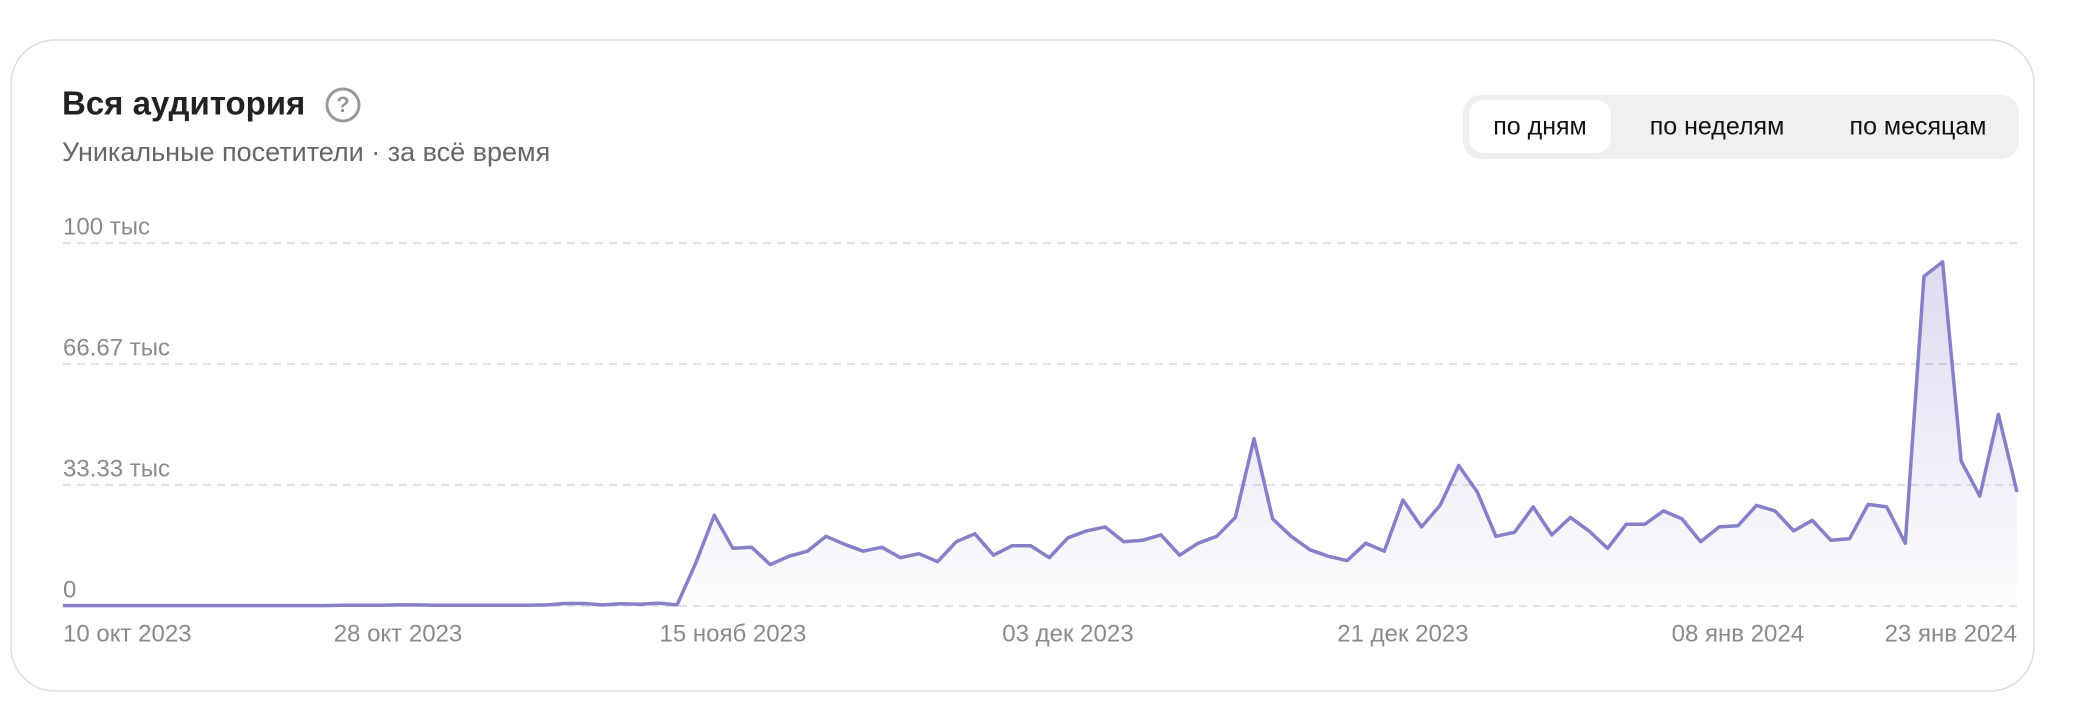 Image resolution: width=2090 pixels, height=718 pixels. Describe the element at coordinates (1738, 633) in the screenshot. I see `x-tick-label: 08 янв 2024` at that location.